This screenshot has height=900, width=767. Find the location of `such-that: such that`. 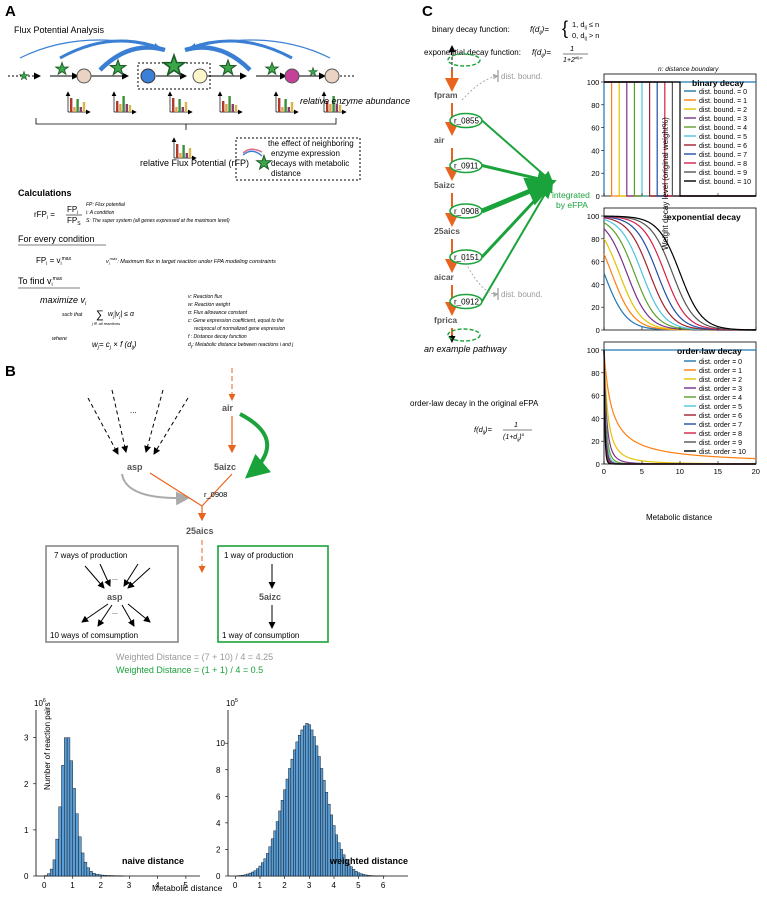

such-that: such that is located at coordinates (72, 315).